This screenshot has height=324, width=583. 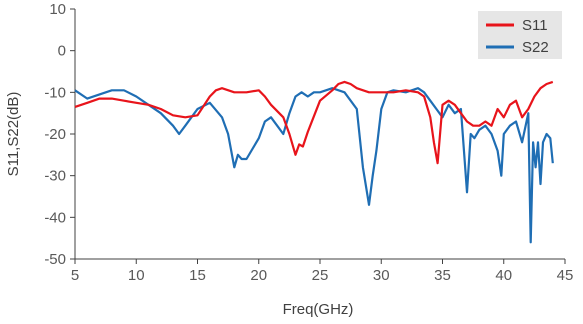 What do you see at coordinates (503, 275) in the screenshot?
I see `x-tick-label: 40` at bounding box center [503, 275].